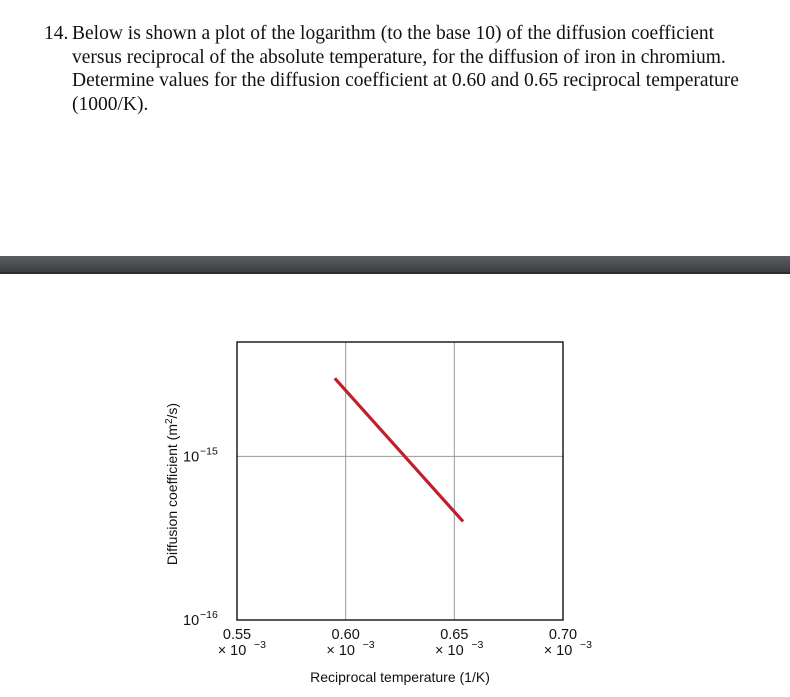 This screenshot has width=790, height=697. I want to click on chart-series, so click(399, 450).